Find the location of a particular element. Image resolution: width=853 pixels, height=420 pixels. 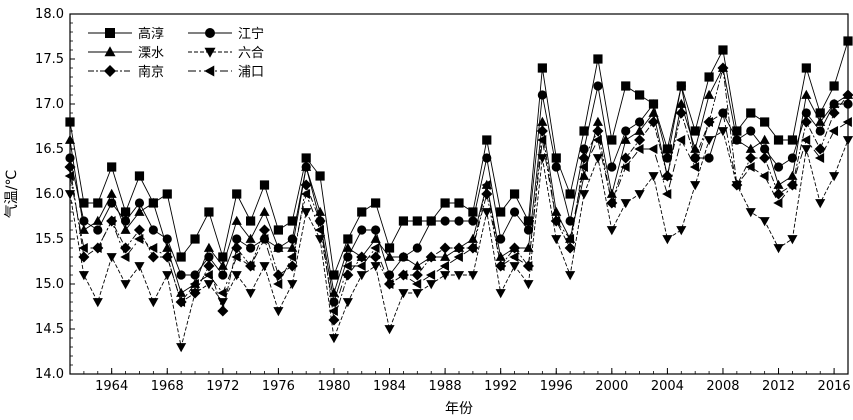

x-tick-label: 1996 is located at coordinates (556, 386).